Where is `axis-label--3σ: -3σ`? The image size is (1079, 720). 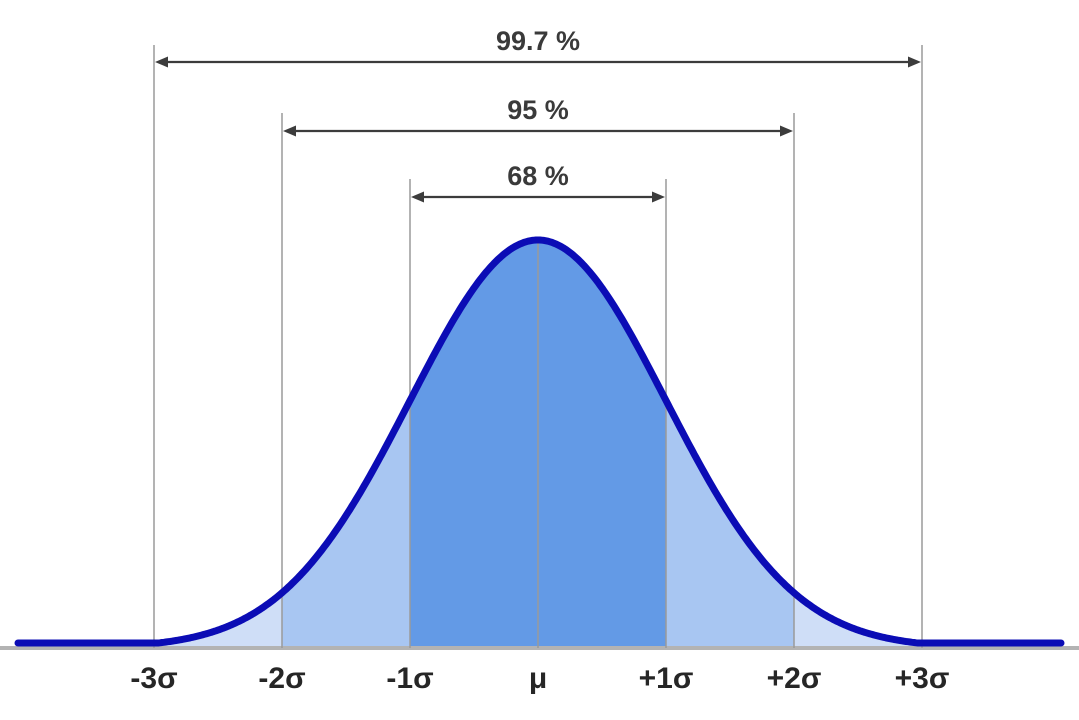 axis-label--3σ: -3σ is located at coordinates (153, 678).